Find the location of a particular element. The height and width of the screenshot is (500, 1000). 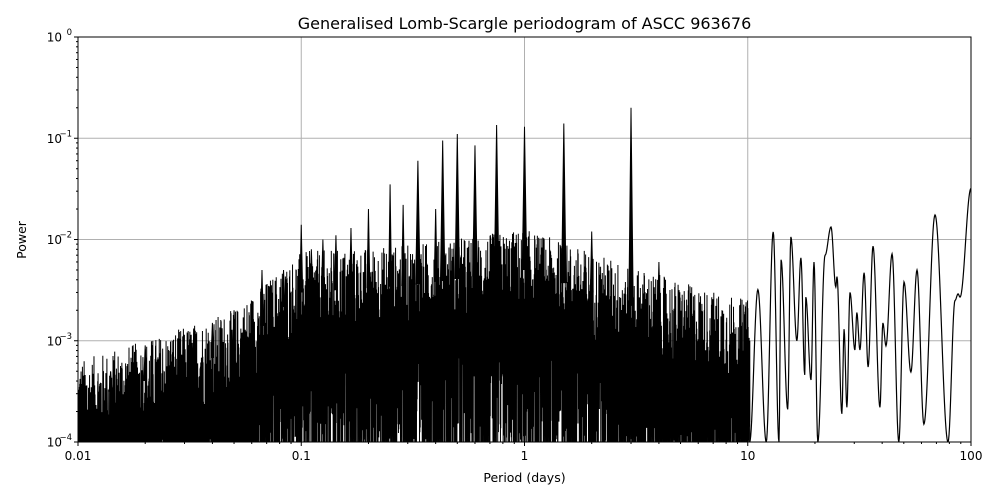

x-tick-label: 0.01 is located at coordinates (78, 456).